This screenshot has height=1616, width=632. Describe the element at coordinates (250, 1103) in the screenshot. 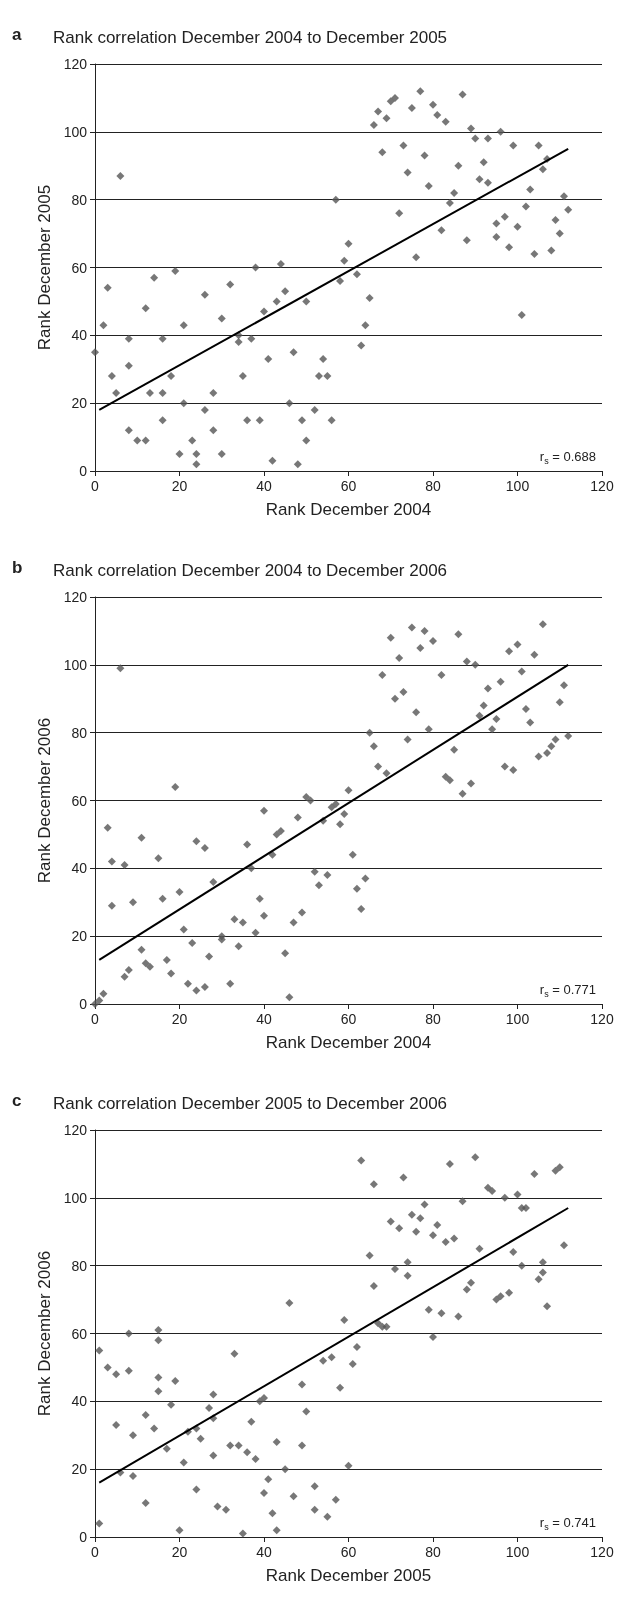

I see `chart-title: Rank correlation December 2005 to December 2006` at that location.